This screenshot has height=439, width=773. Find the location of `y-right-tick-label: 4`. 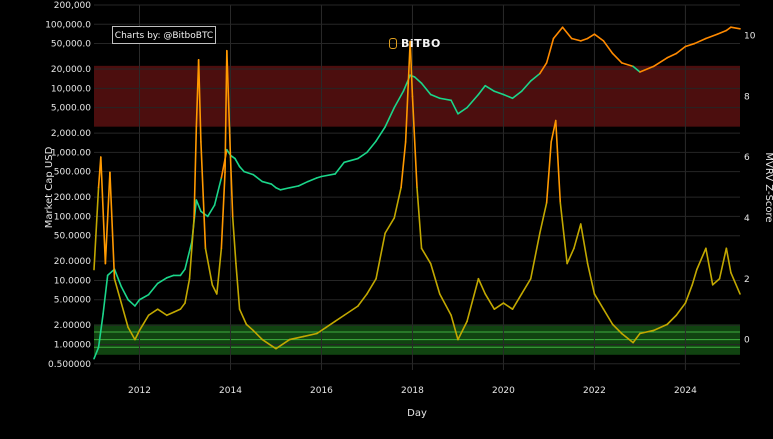

y-right-tick-label: 4 is located at coordinates (747, 219).